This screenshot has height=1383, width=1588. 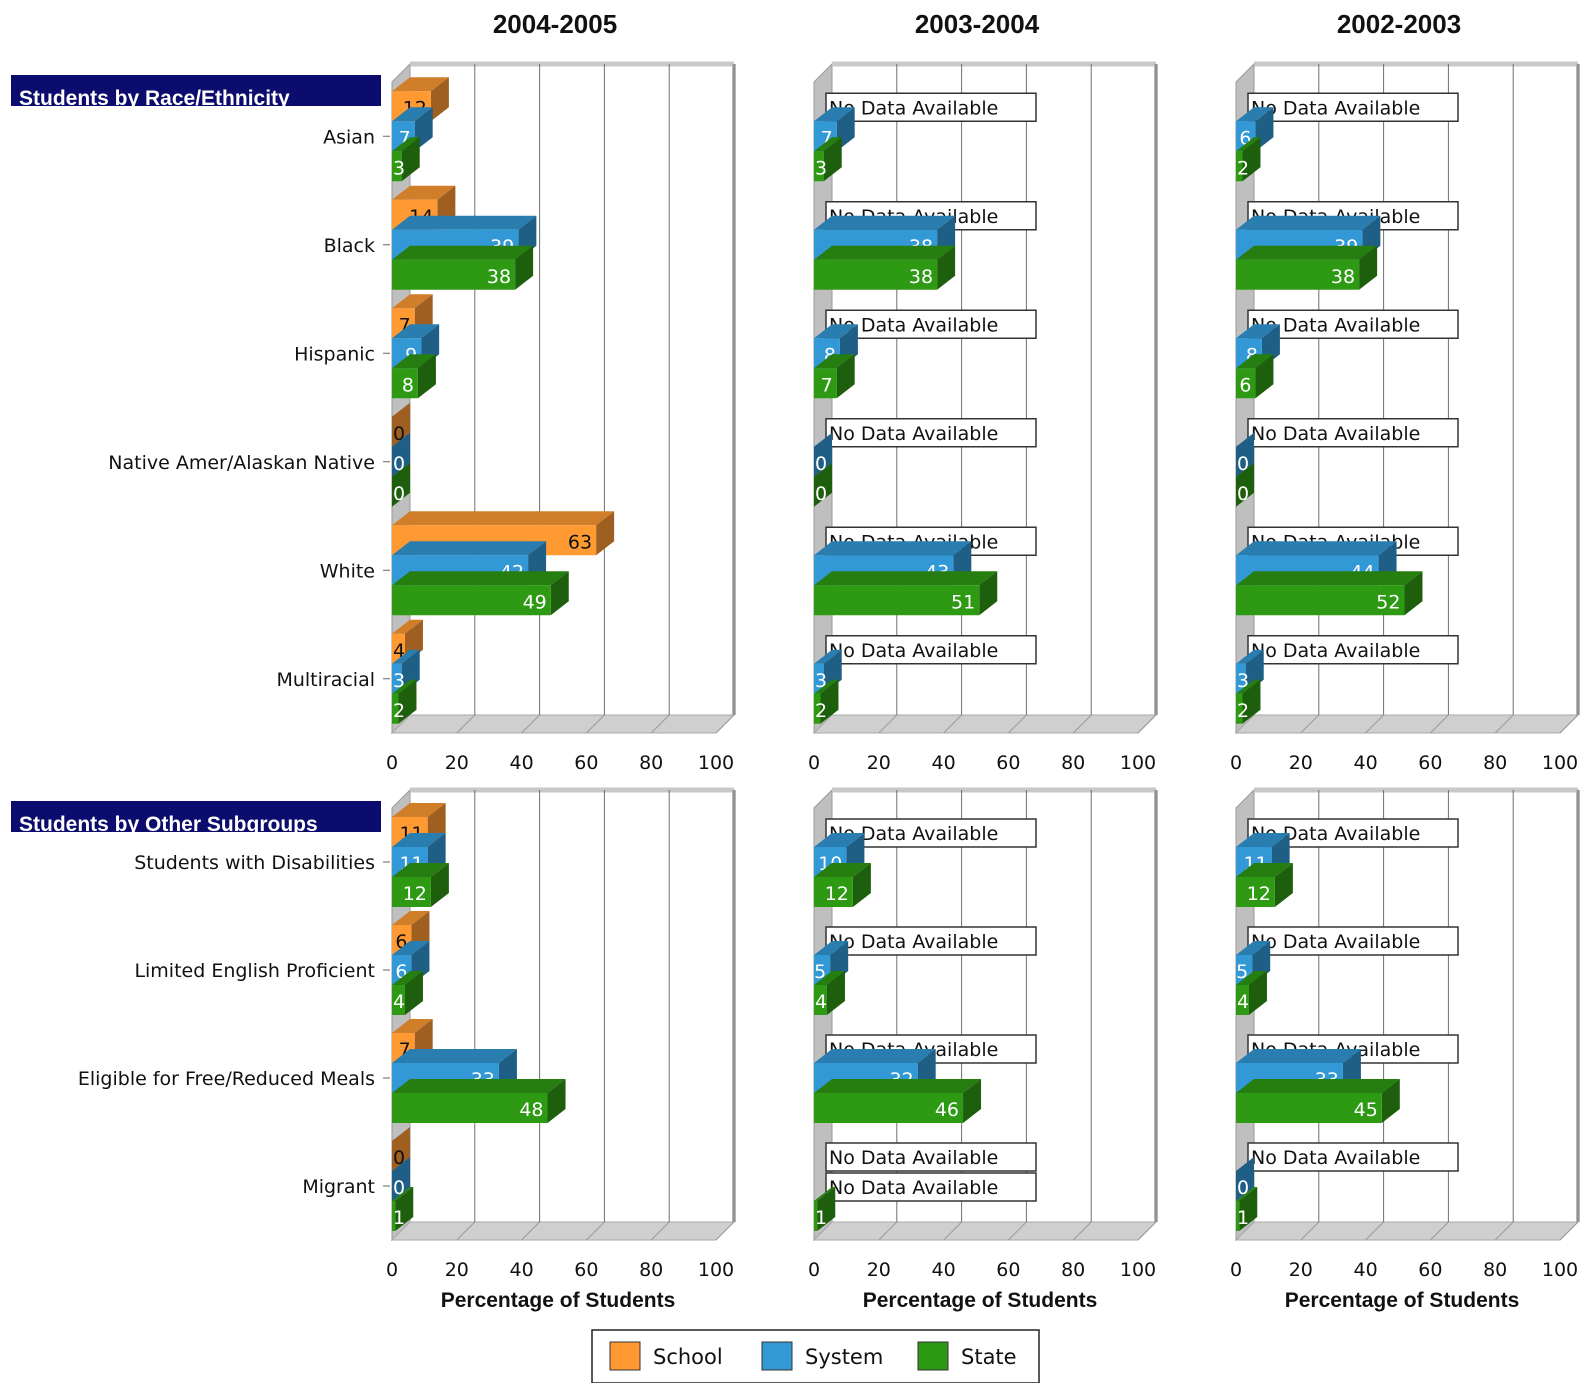 I want to click on section-title: Students by Other Subgroups, so click(x=168, y=824).